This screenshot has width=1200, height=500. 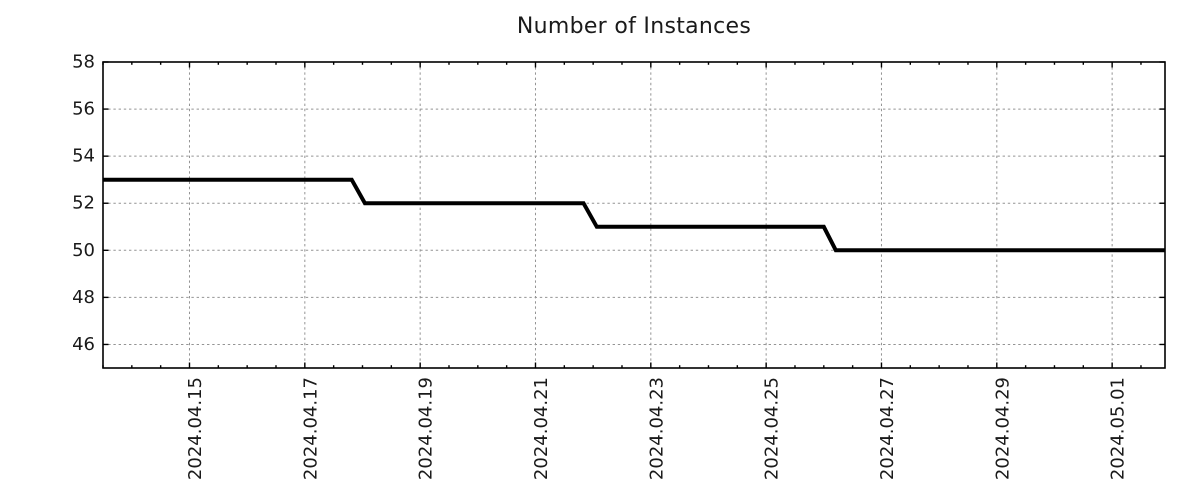 What do you see at coordinates (83, 62) in the screenshot?
I see `y-tick-label: 58` at bounding box center [83, 62].